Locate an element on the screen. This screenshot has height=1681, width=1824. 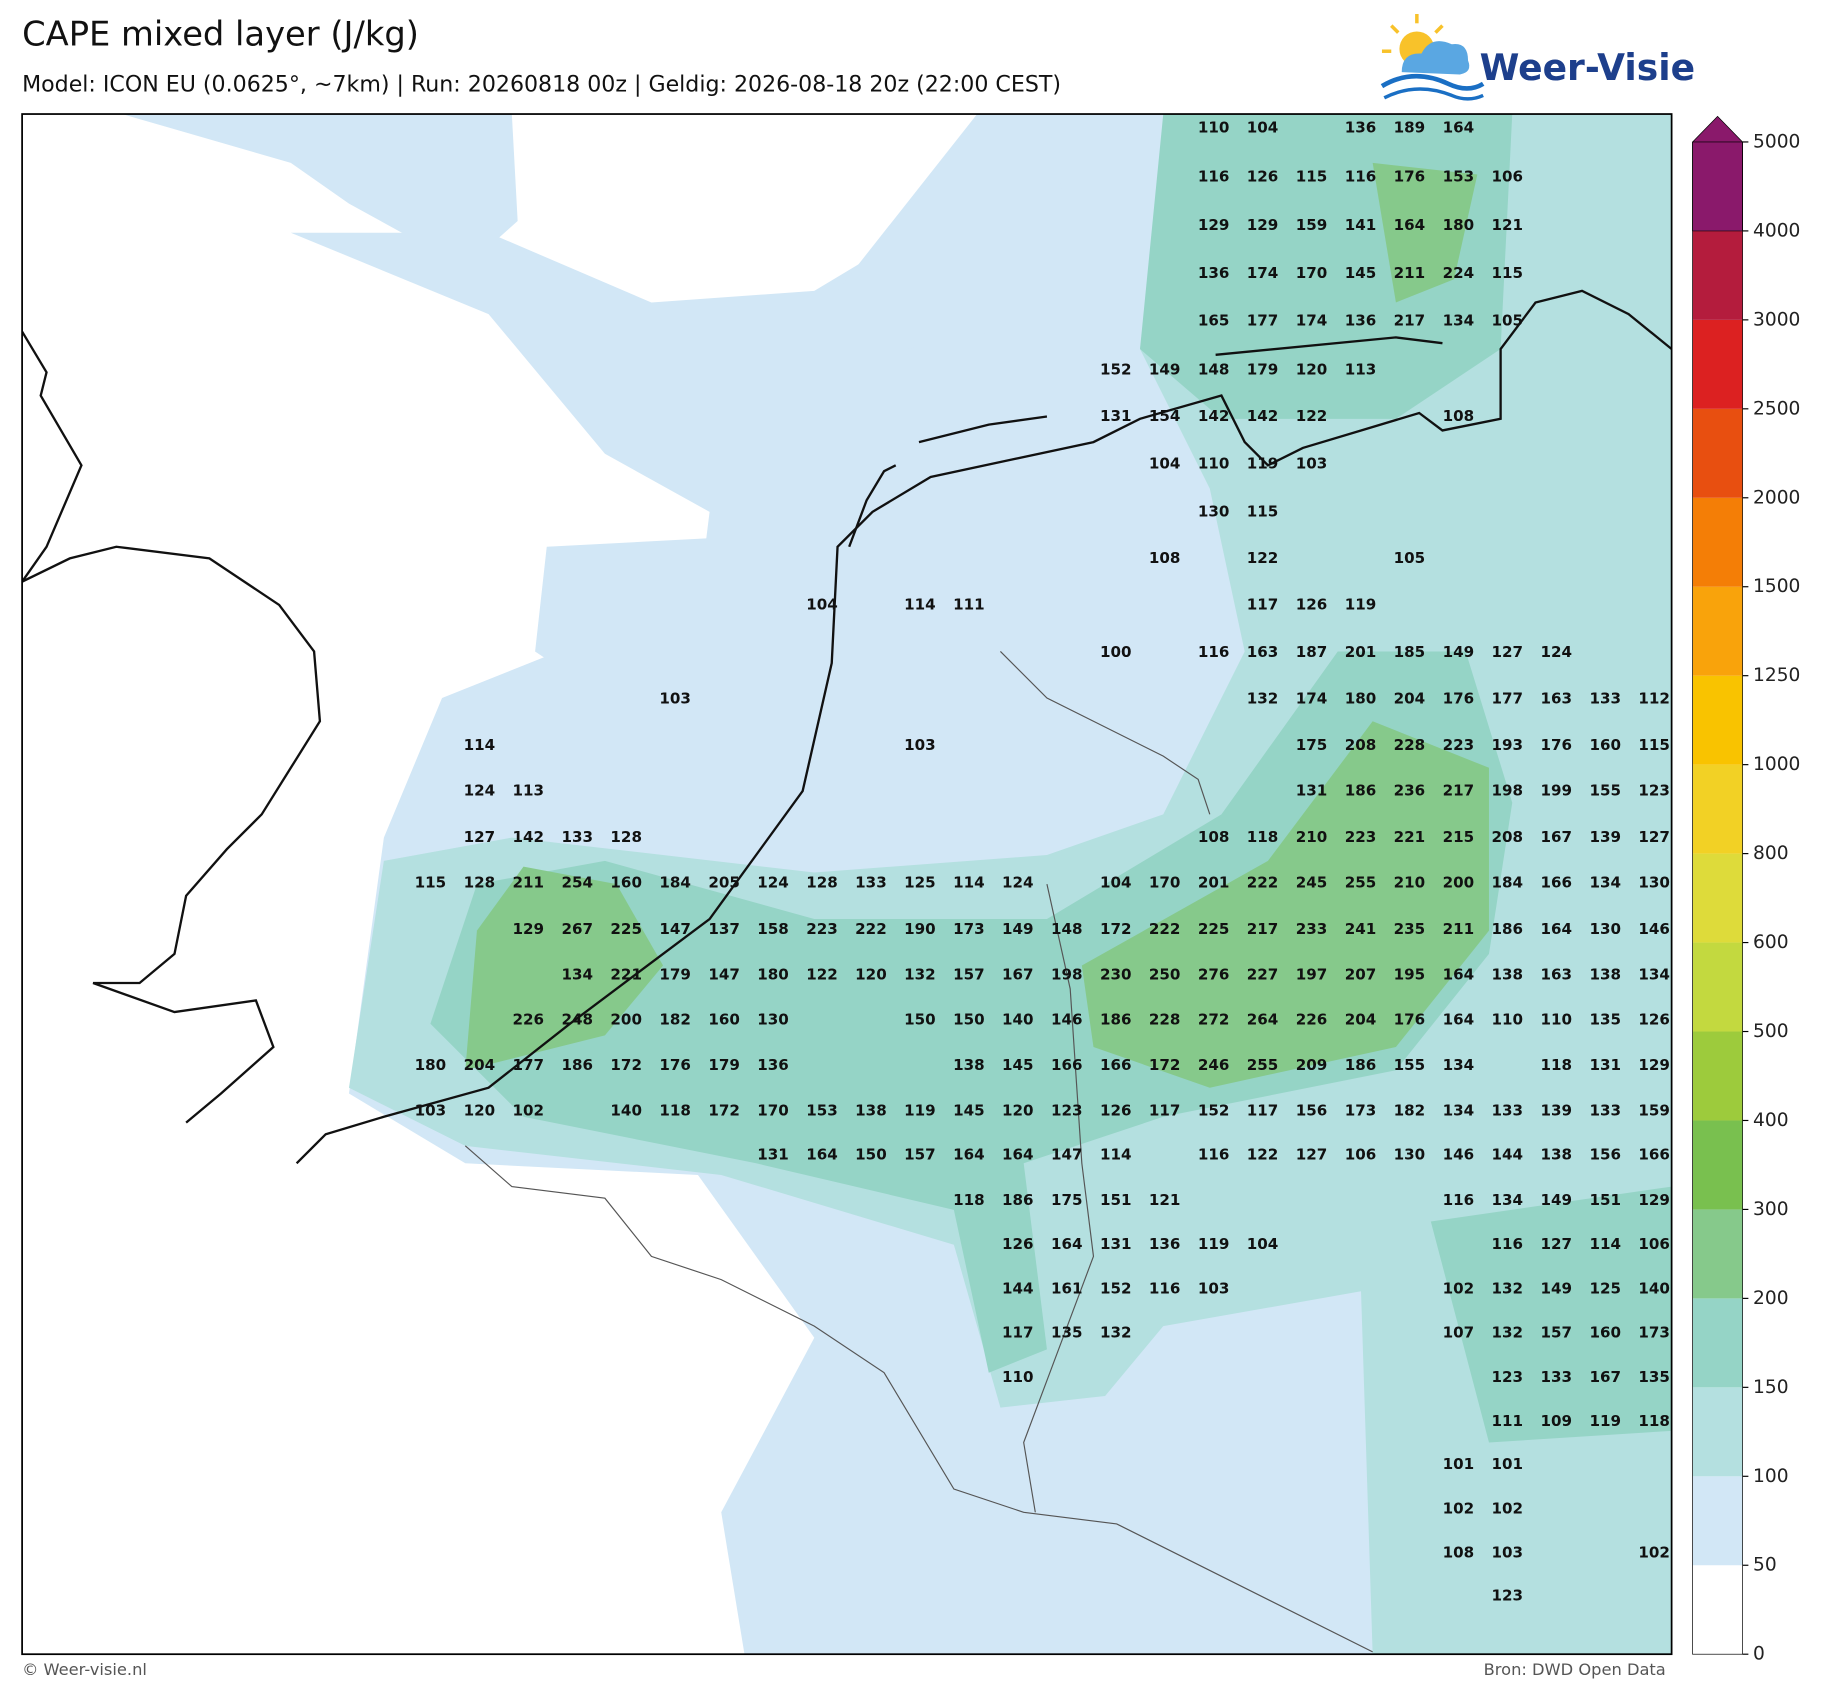
cape-label: 124 is located at coordinates (480, 791).